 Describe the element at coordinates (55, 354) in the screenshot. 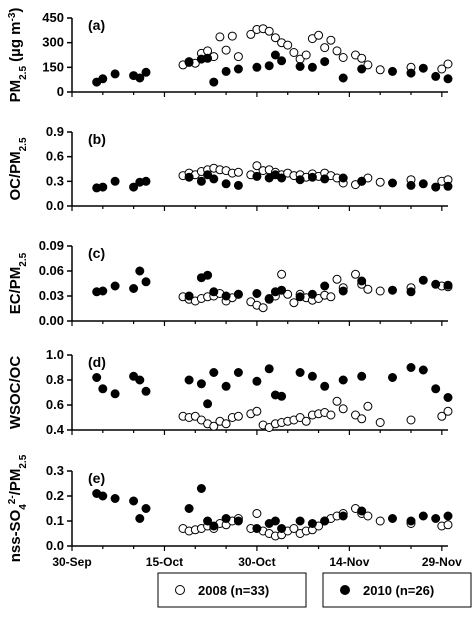

I see `y-tick-label: 1.0` at that location.